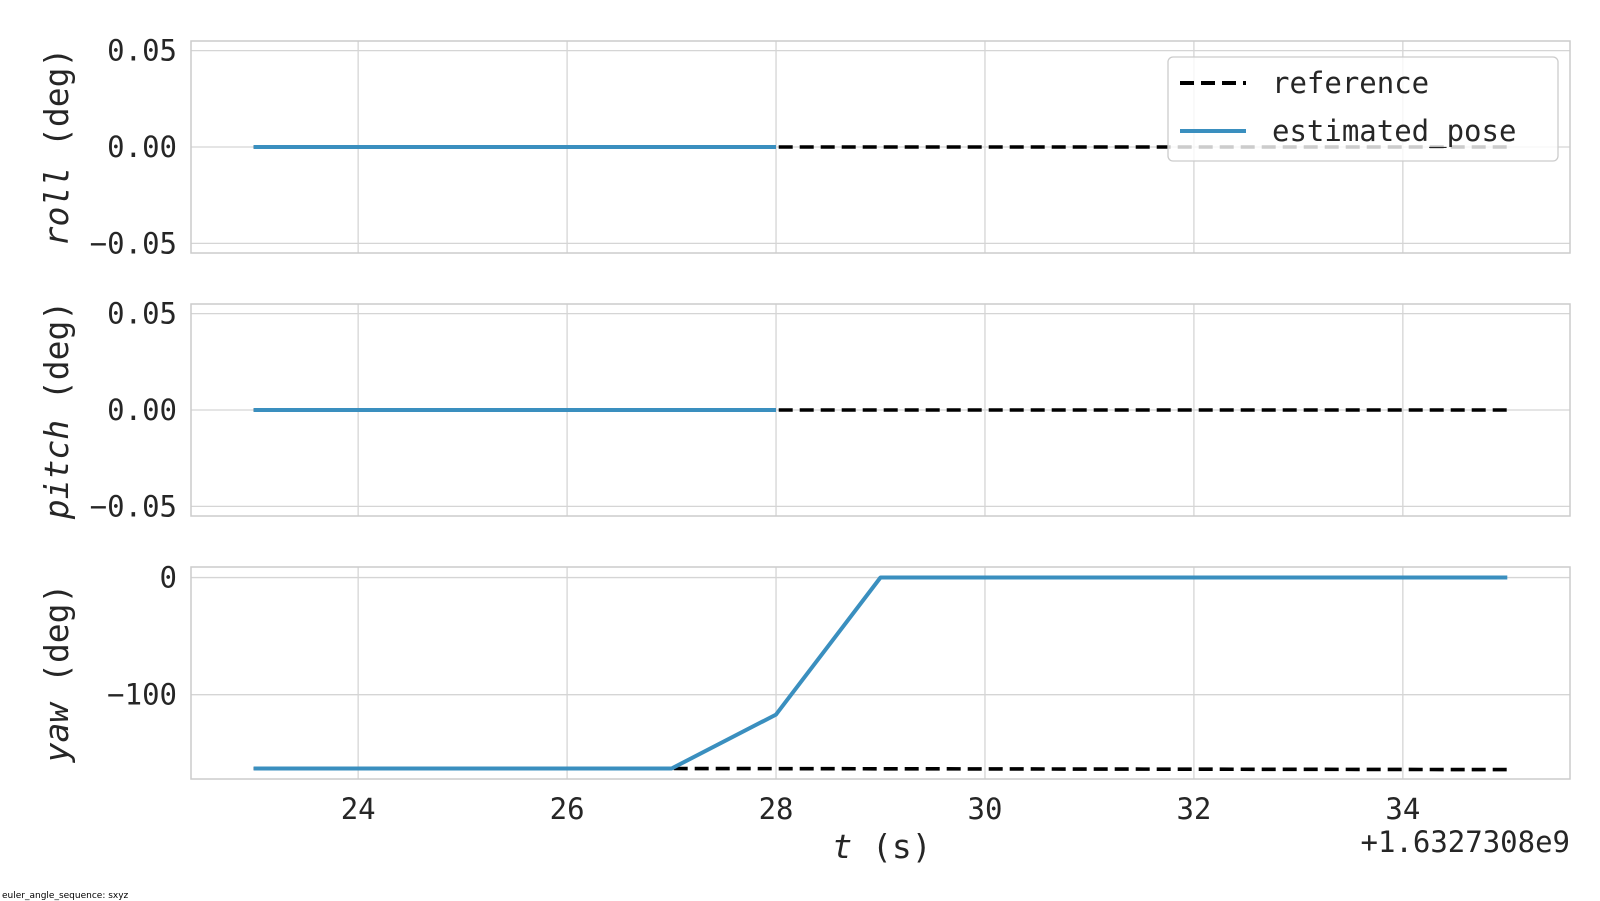 The height and width of the screenshot is (901, 1600). What do you see at coordinates (1350, 83) in the screenshot?
I see `legend-label: reference` at bounding box center [1350, 83].